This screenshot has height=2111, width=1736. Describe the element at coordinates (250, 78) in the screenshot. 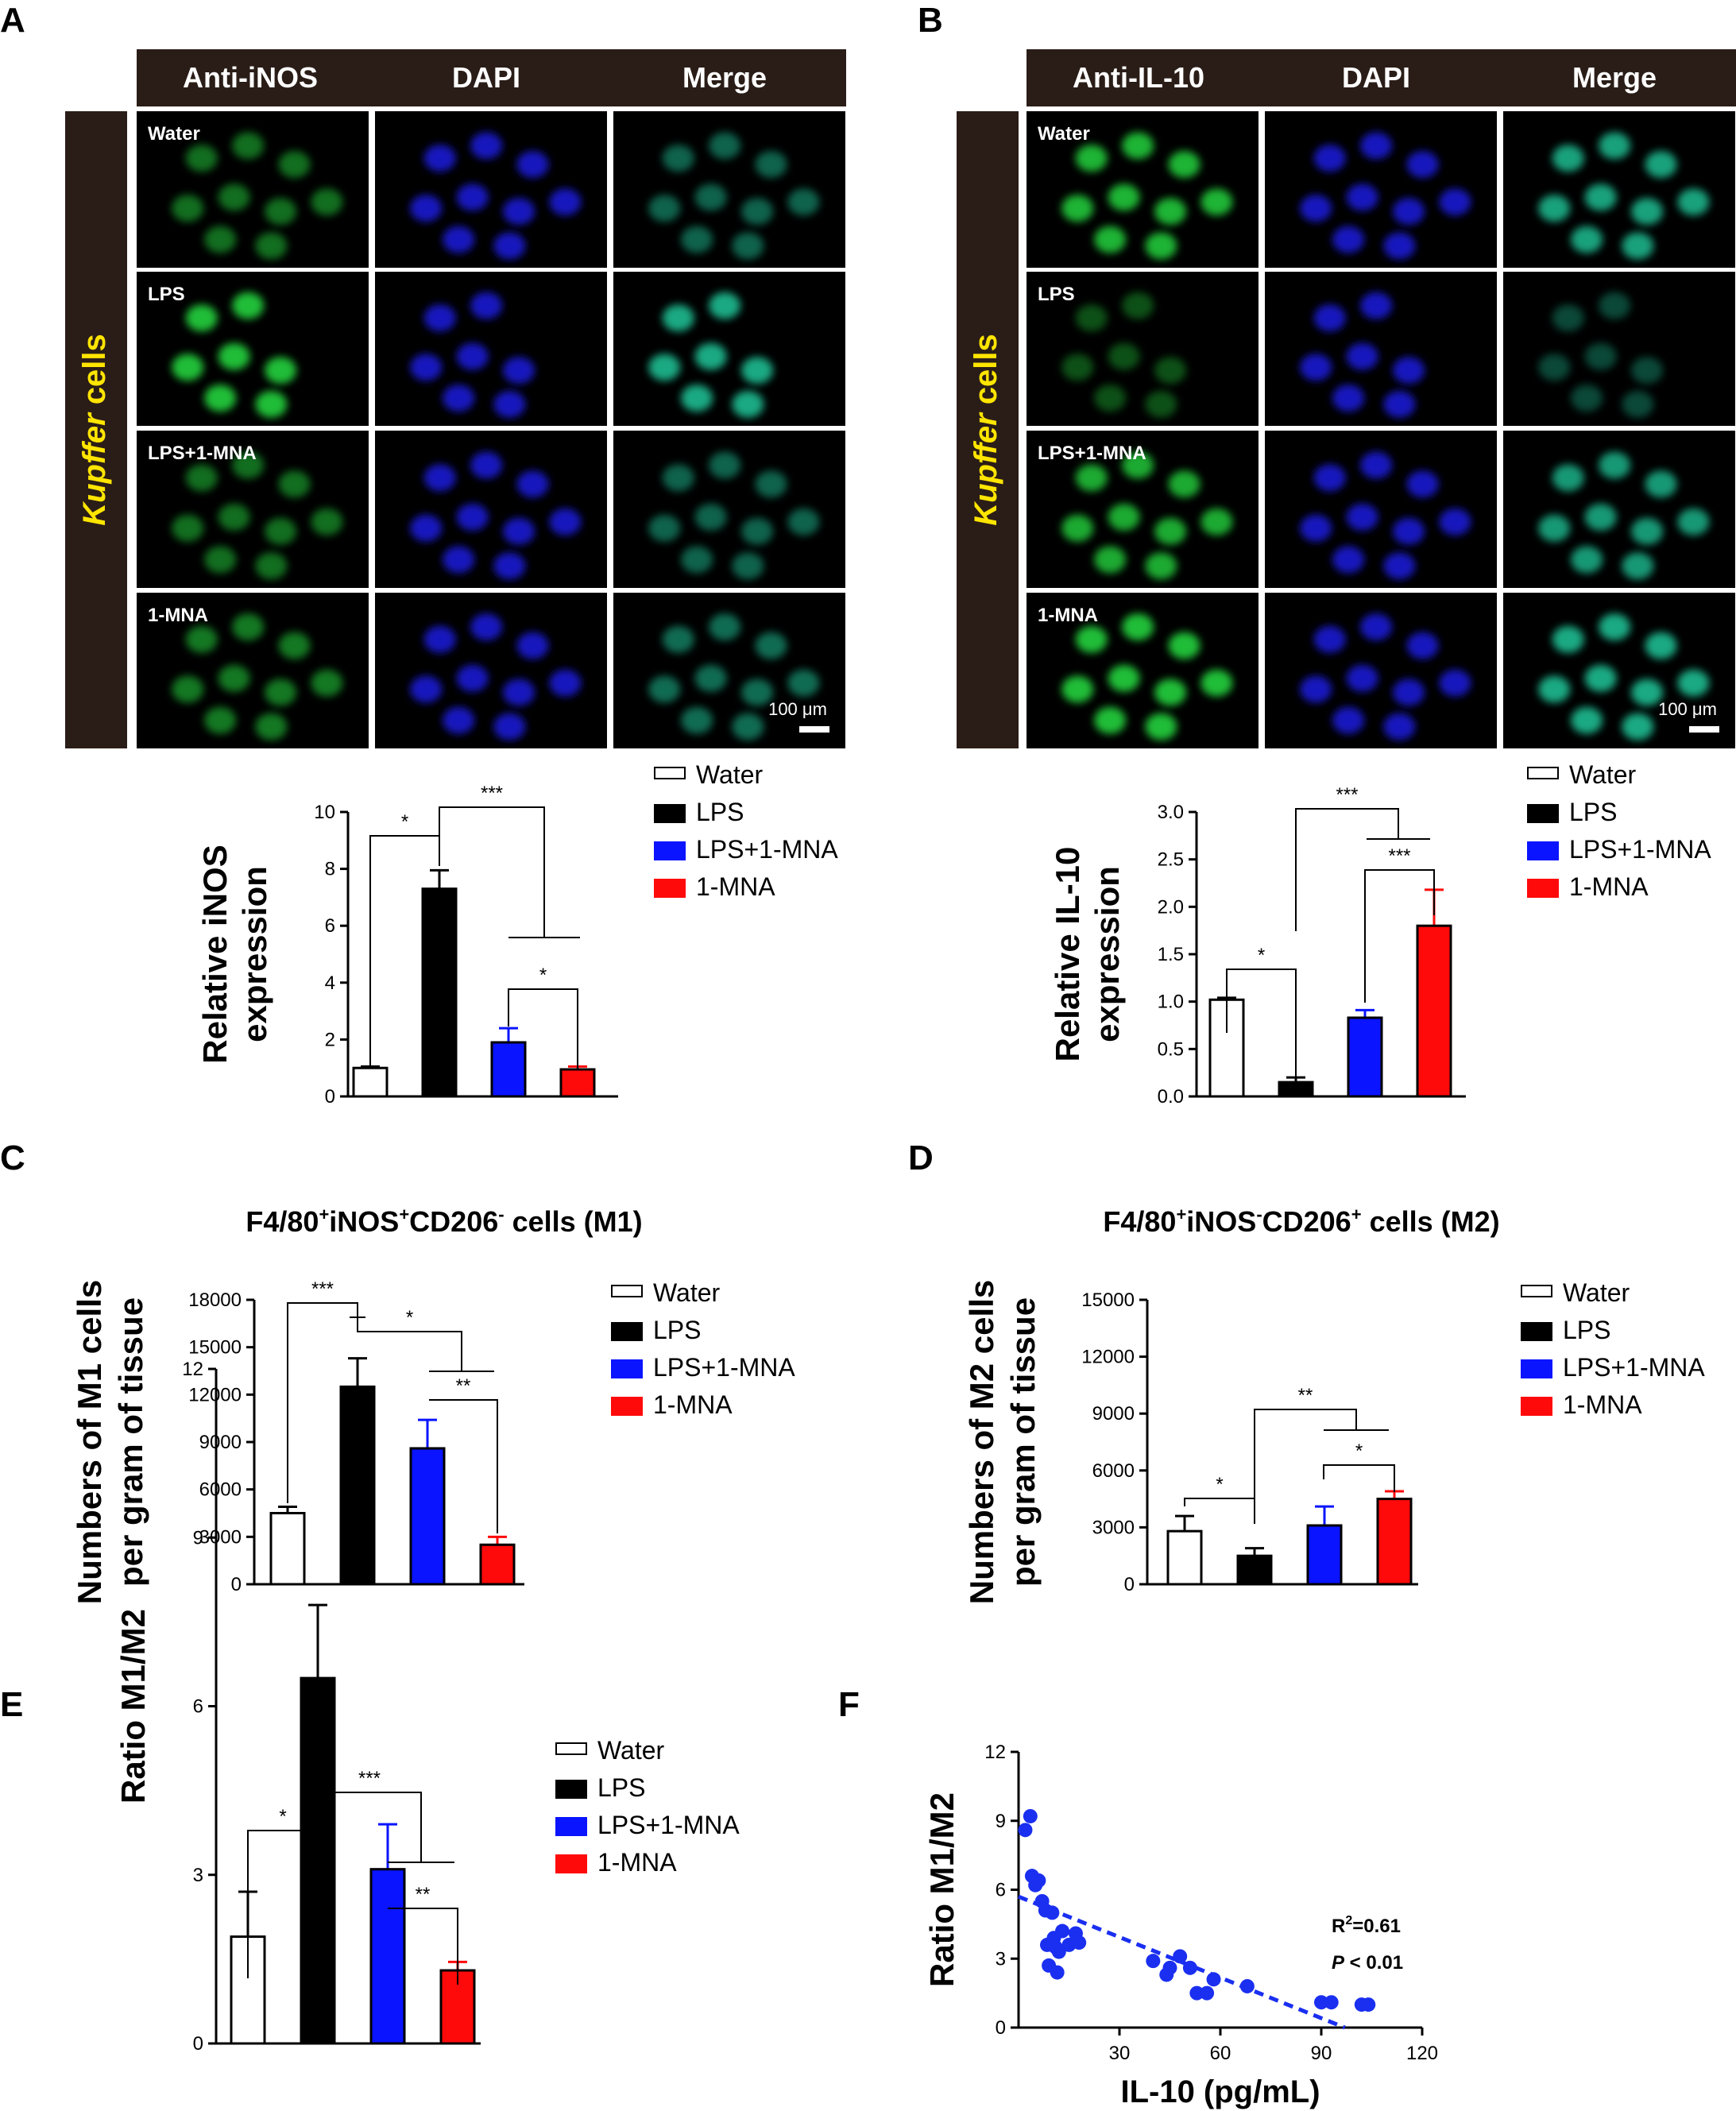

I see `header-anti-inos: Anti-iNOS` at that location.